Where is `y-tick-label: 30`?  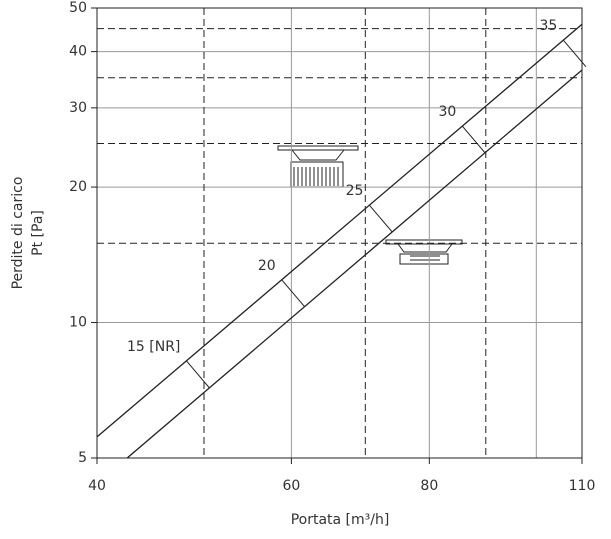 y-tick-label: 30 is located at coordinates (78, 108).